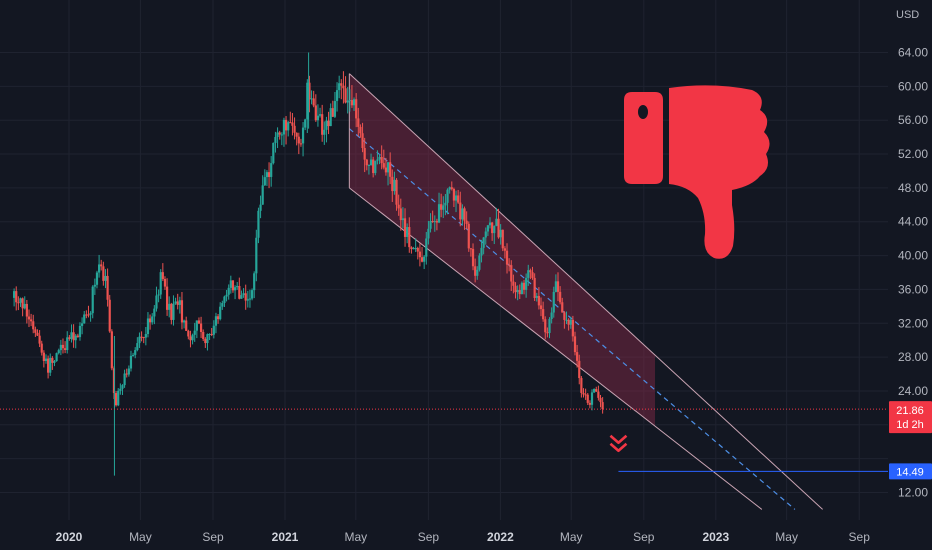  I want to click on target-price-tag, so click(910, 471).